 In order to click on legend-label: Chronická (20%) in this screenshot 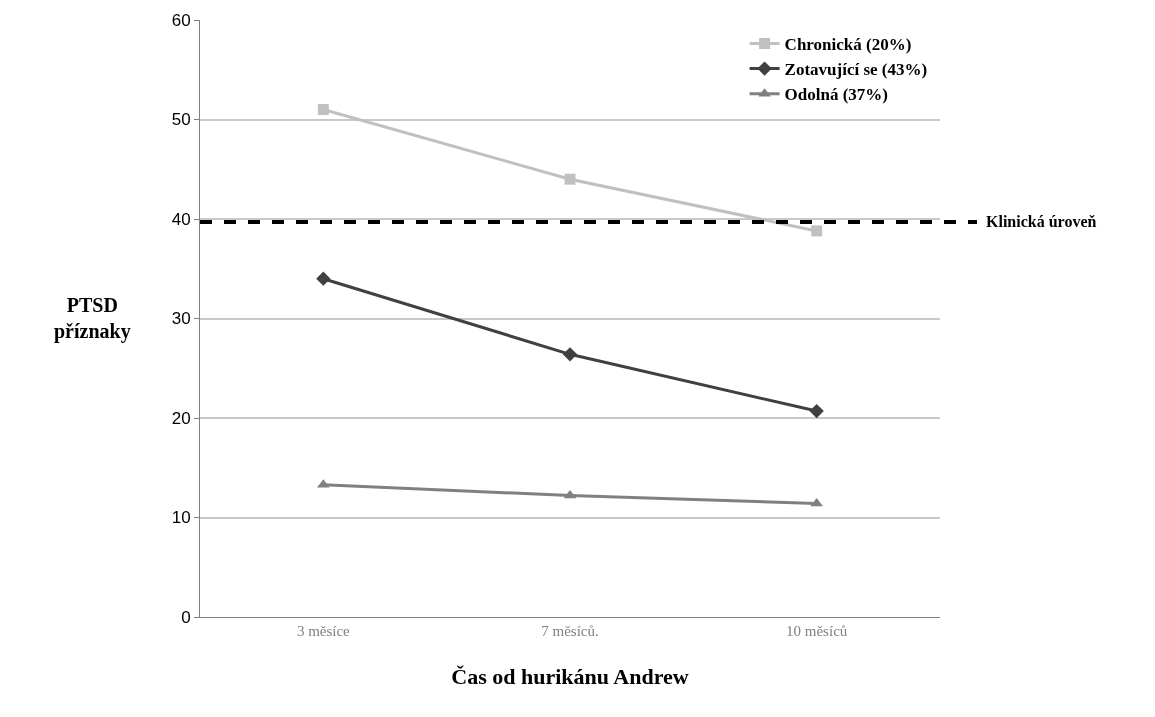, I will do `click(848, 45)`.